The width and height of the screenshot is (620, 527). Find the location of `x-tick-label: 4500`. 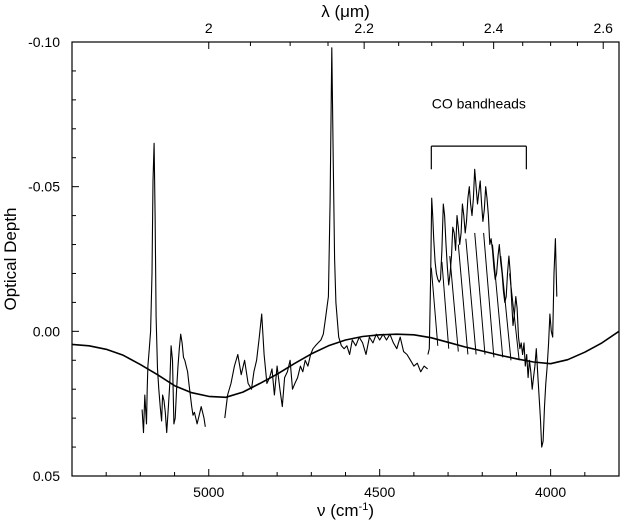

x-tick-label: 4500 is located at coordinates (379, 492).